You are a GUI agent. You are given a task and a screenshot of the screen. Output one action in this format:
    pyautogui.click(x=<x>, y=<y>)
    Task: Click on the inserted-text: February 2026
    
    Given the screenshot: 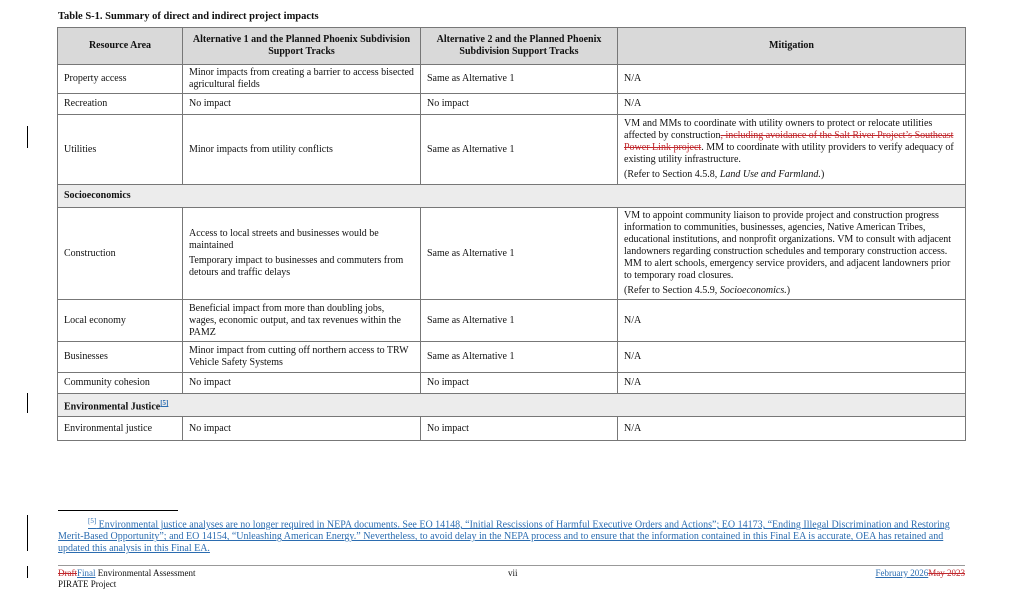 What is the action you would take?
    pyautogui.click(x=902, y=573)
    